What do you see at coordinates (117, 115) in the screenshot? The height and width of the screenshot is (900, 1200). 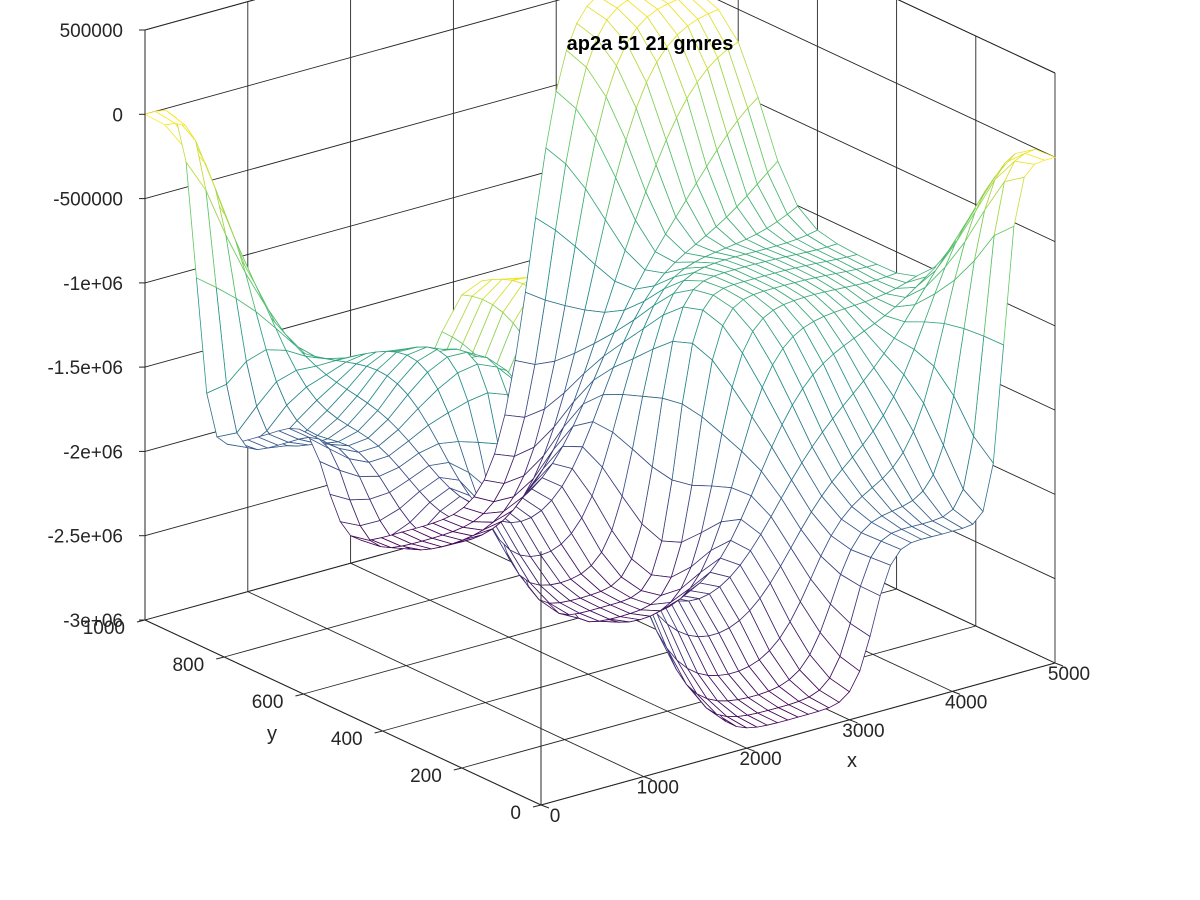 I see `z-tick-label: 0` at bounding box center [117, 115].